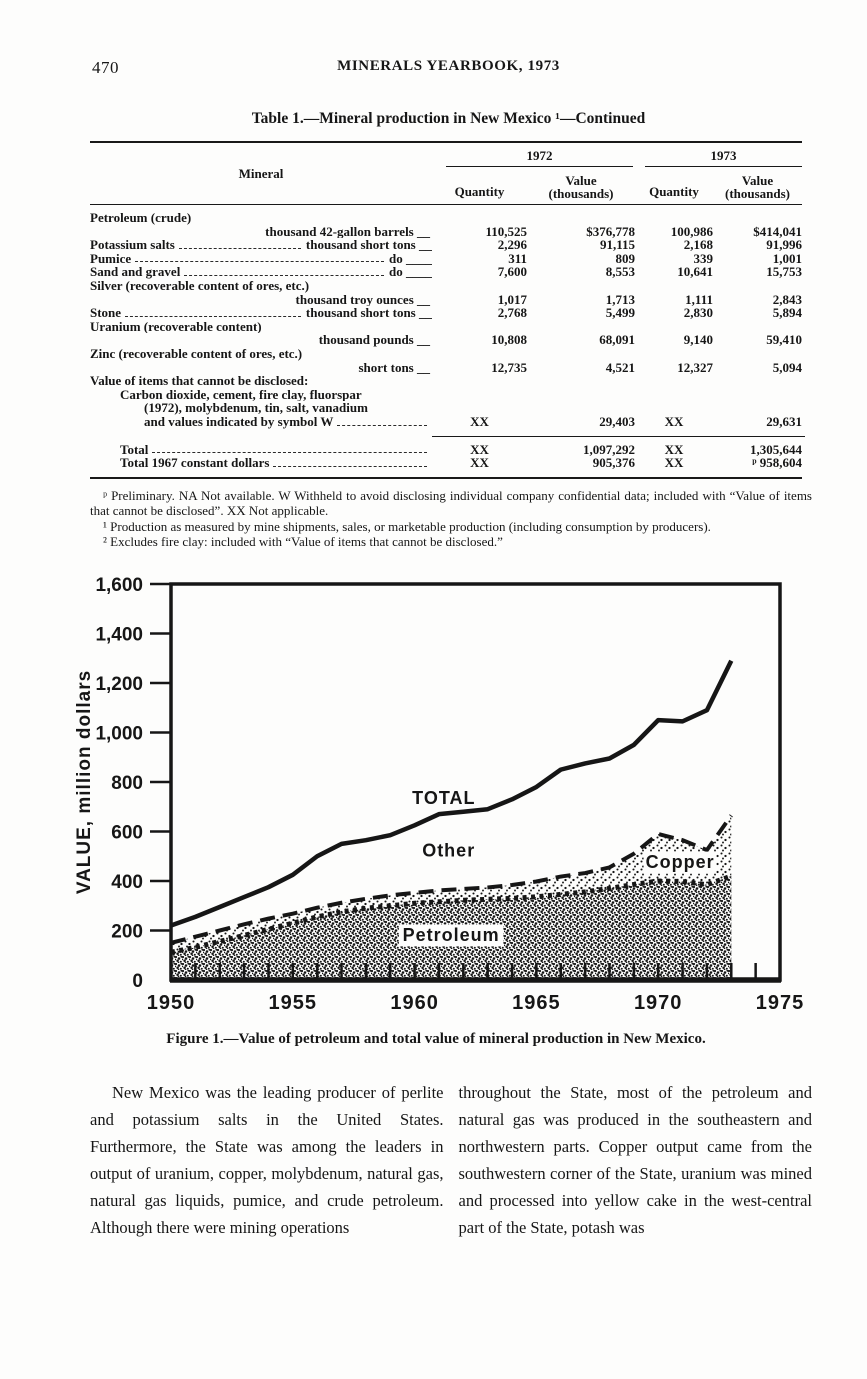  Describe the element at coordinates (135, 272) in the screenshot. I see `row-label-text: Sand and gravel` at that location.